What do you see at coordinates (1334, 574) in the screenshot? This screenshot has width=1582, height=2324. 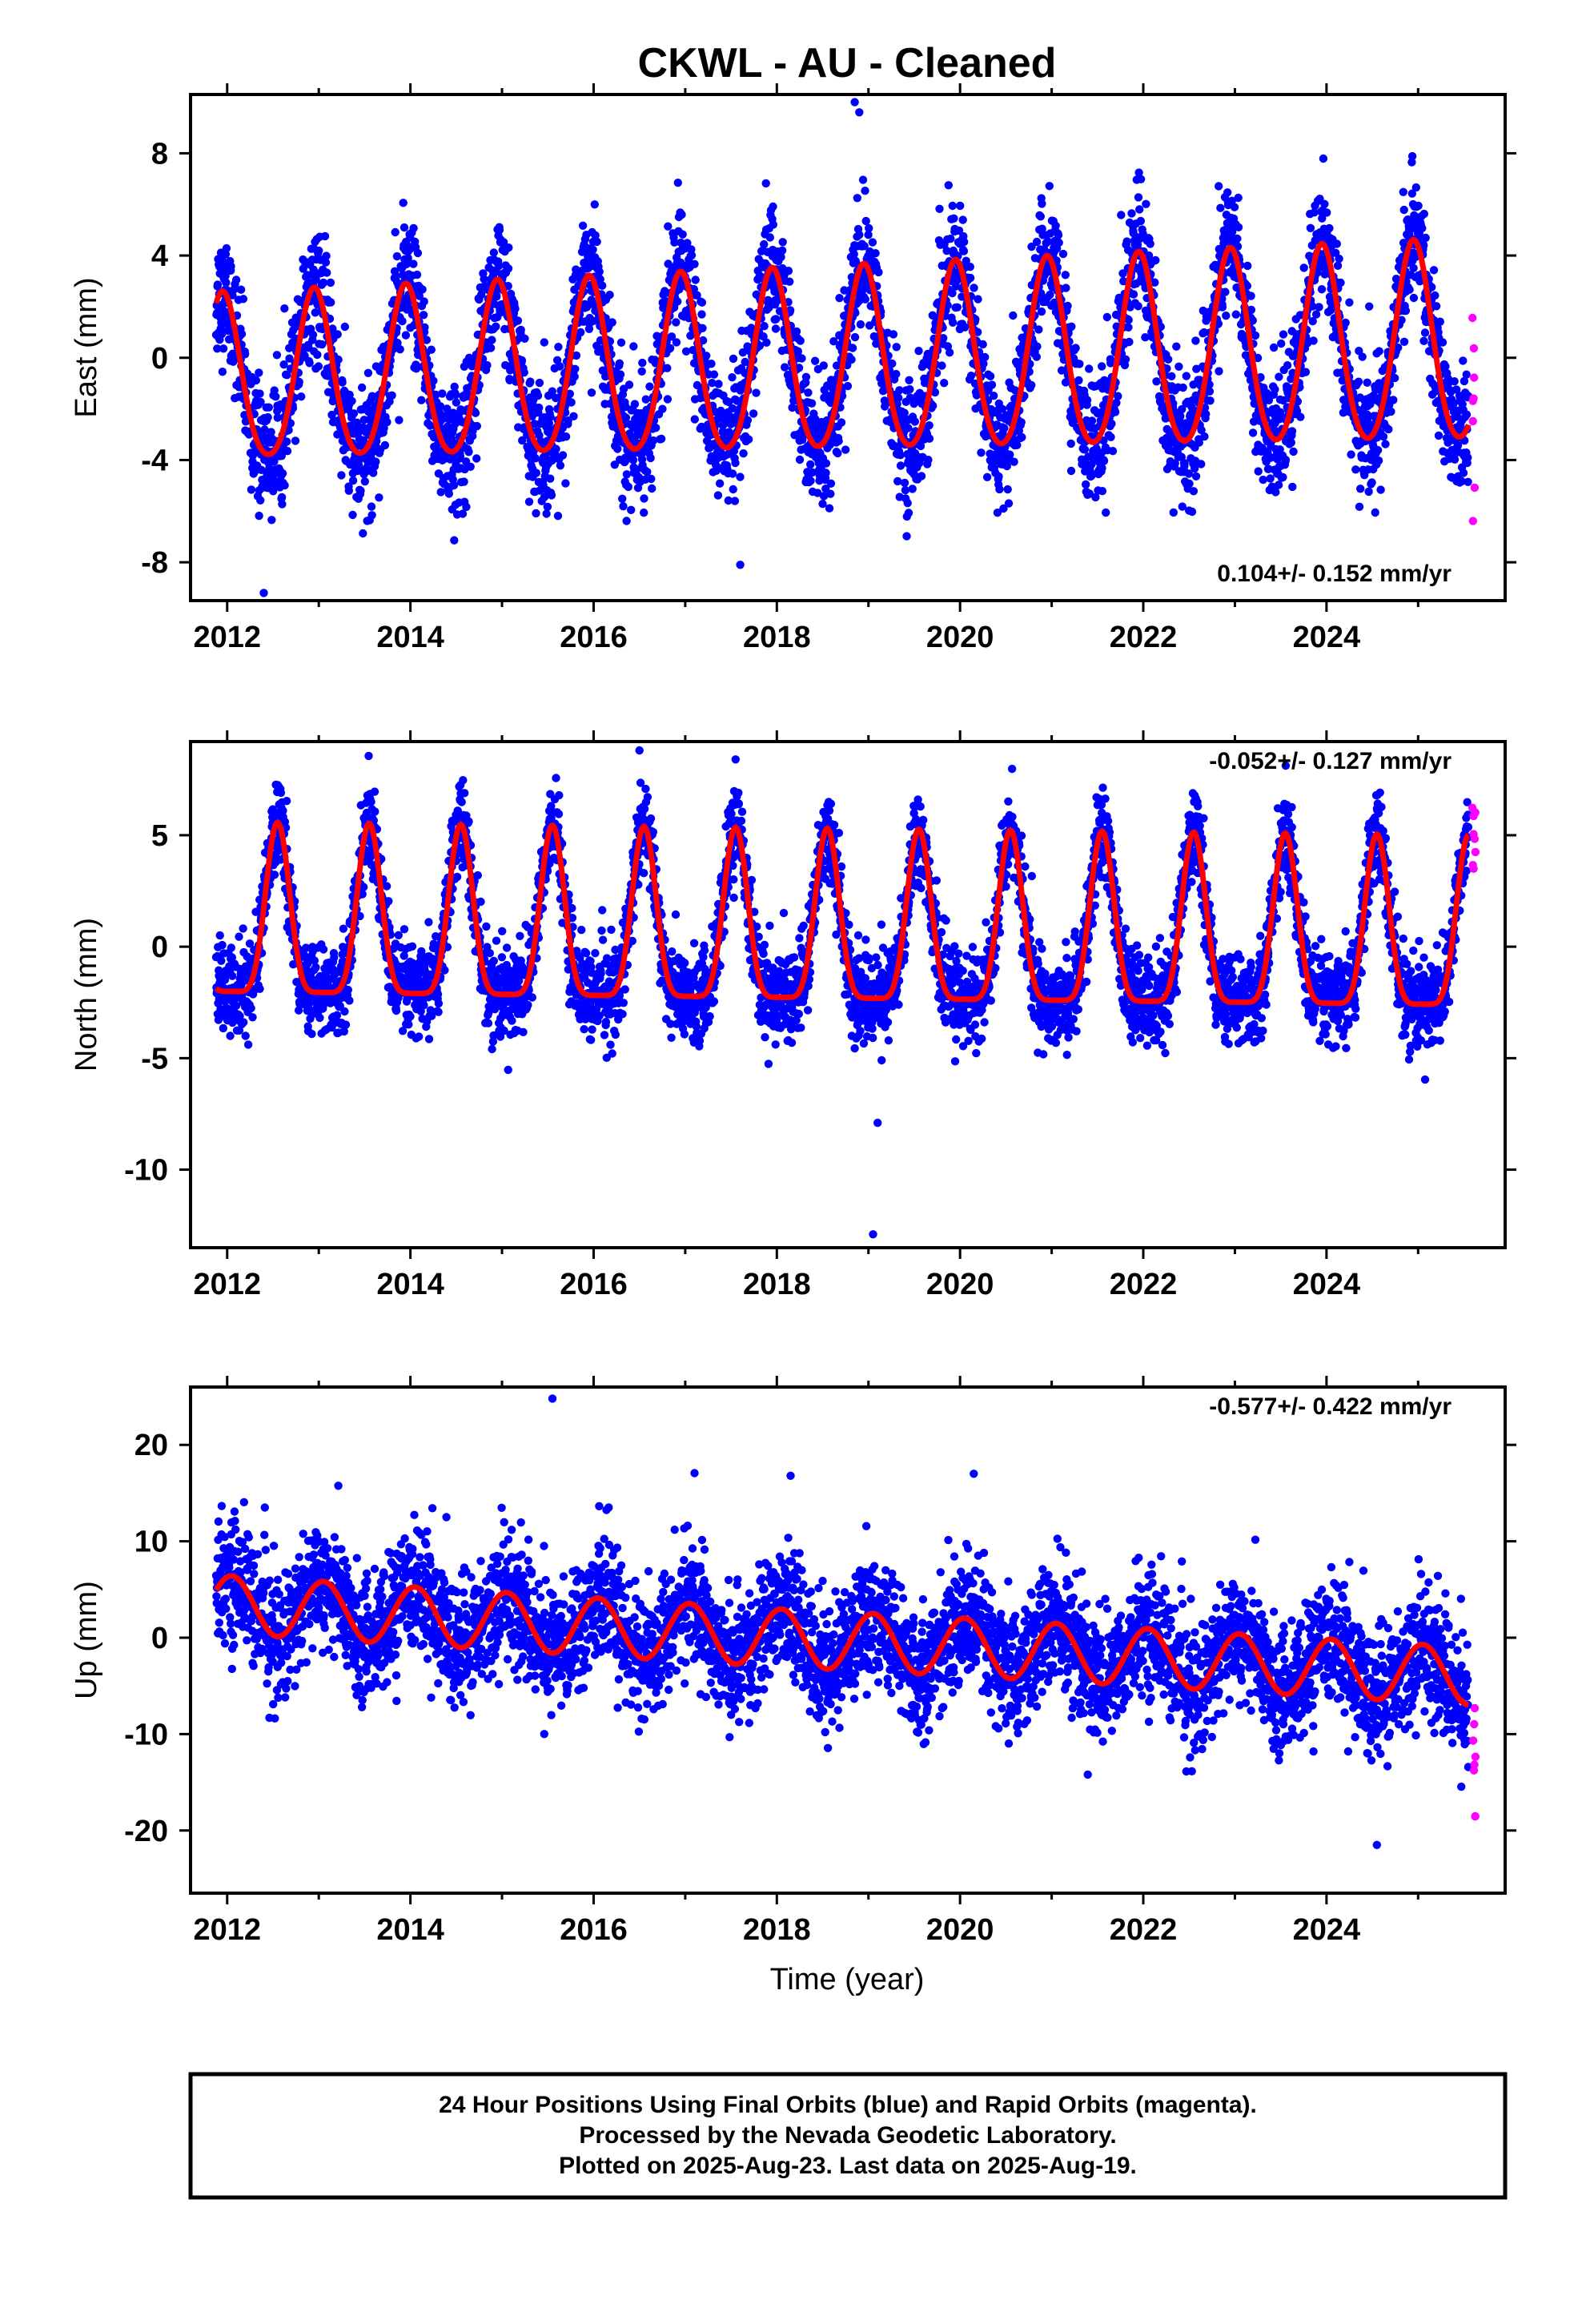 I see `east-rate-label: 0.104+/- 0.152 mm/yr` at bounding box center [1334, 574].